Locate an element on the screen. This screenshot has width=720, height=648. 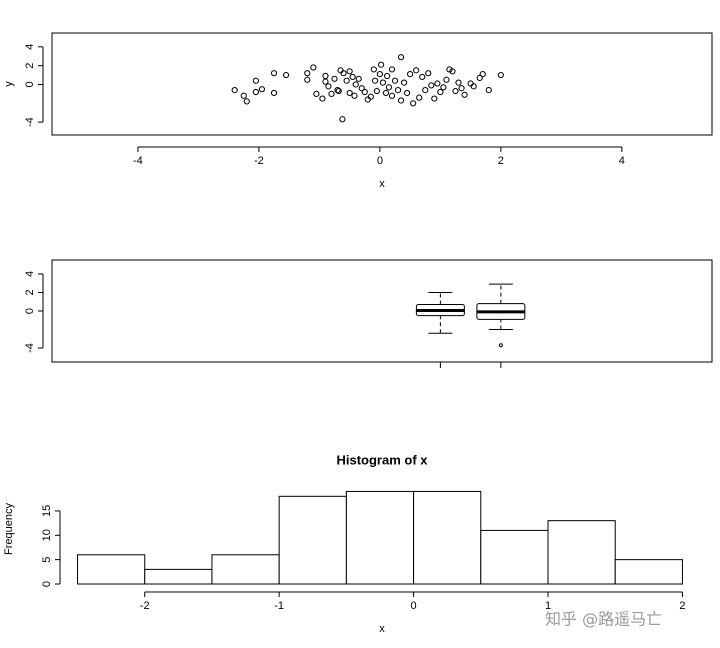
chart-title: Histogram of x is located at coordinates (382, 459).